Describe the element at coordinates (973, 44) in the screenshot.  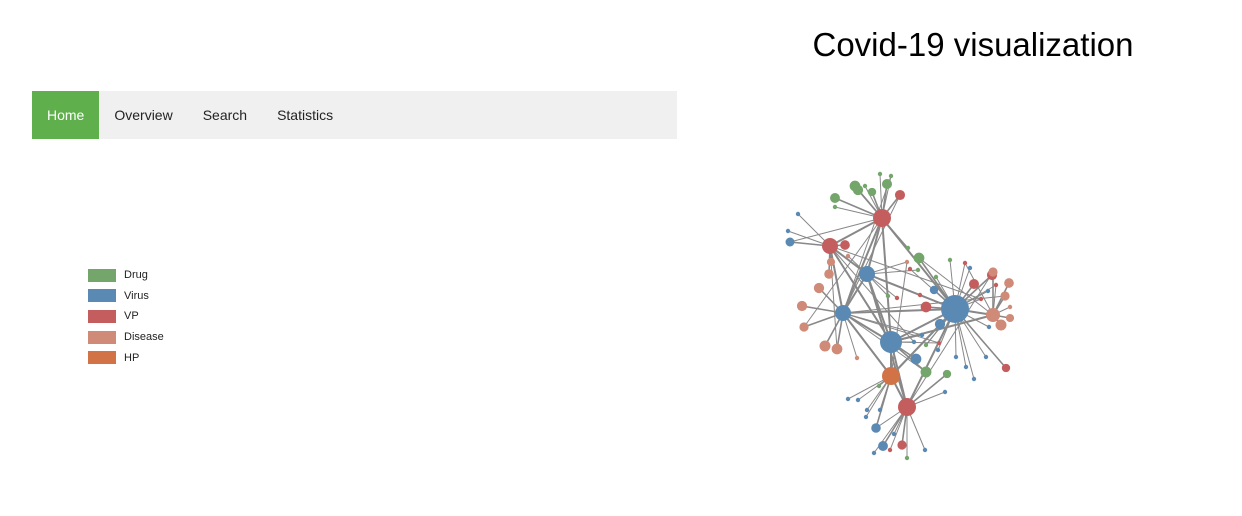
I see `page-title: Covid-19 visualization` at that location.